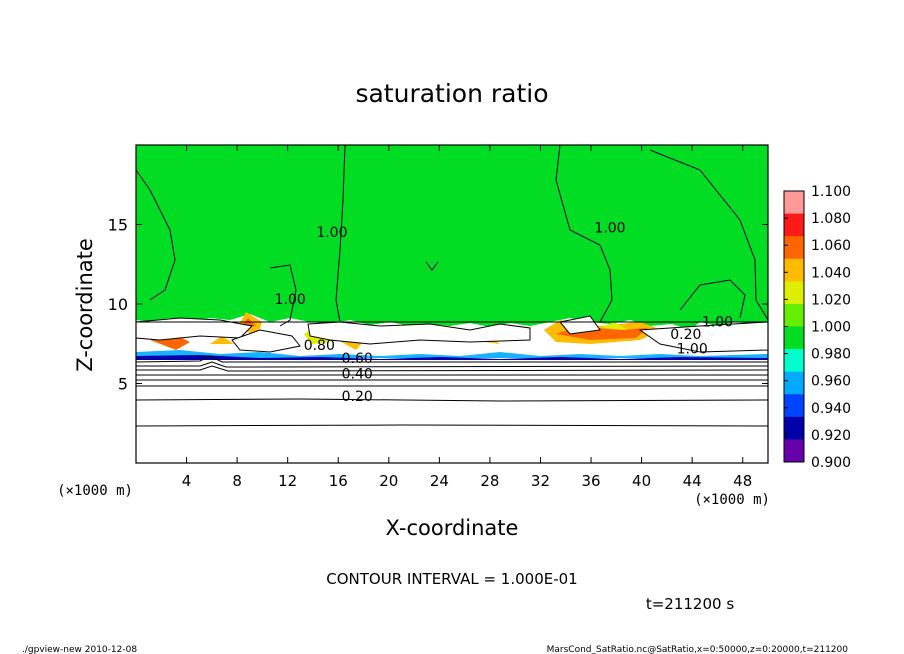  What do you see at coordinates (831, 409) in the screenshot?
I see `colorbar-label: 0.940` at bounding box center [831, 409].